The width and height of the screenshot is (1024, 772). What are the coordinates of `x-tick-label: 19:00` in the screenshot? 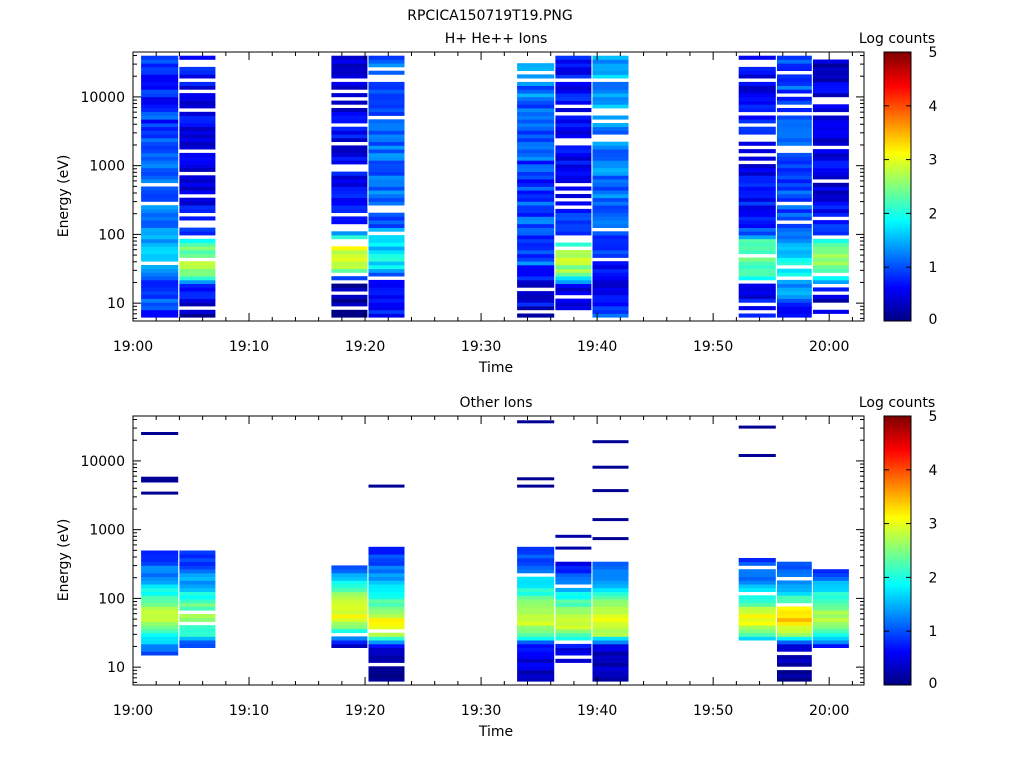 It's located at (133, 347).